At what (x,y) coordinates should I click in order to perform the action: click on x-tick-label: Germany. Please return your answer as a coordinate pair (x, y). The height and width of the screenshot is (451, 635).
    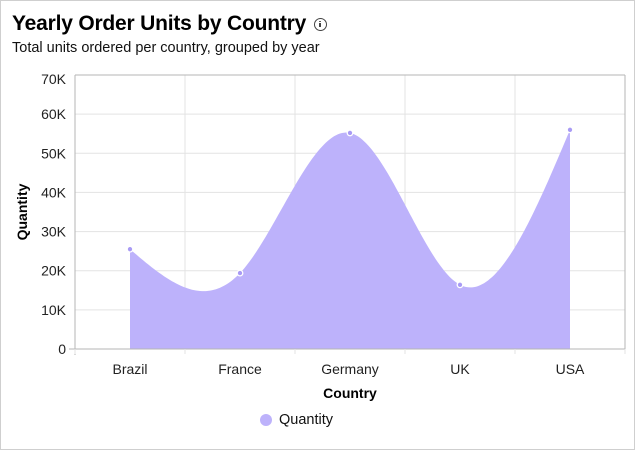
    Looking at the image, I should click on (350, 369).